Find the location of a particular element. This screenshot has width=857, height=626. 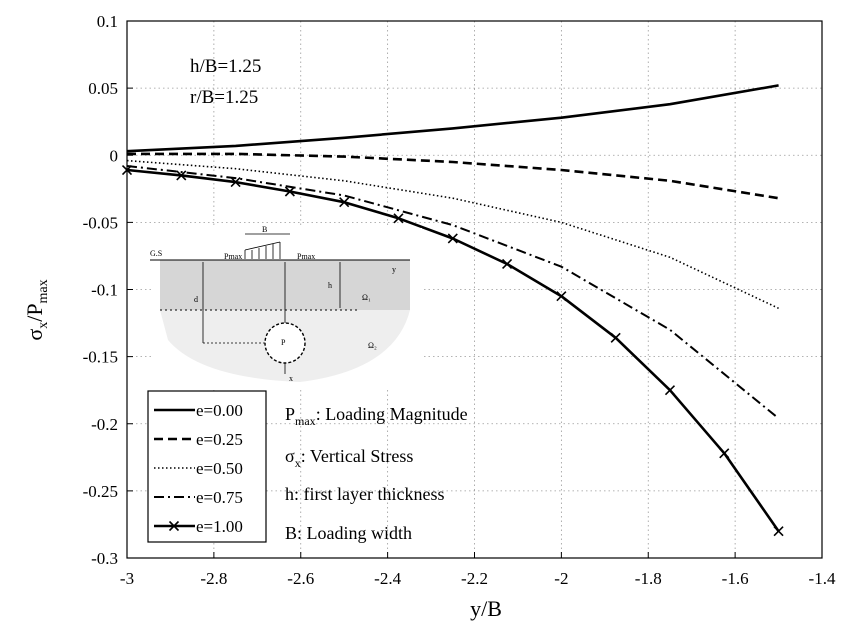

inset-label-p: P is located at coordinates (283, 342).